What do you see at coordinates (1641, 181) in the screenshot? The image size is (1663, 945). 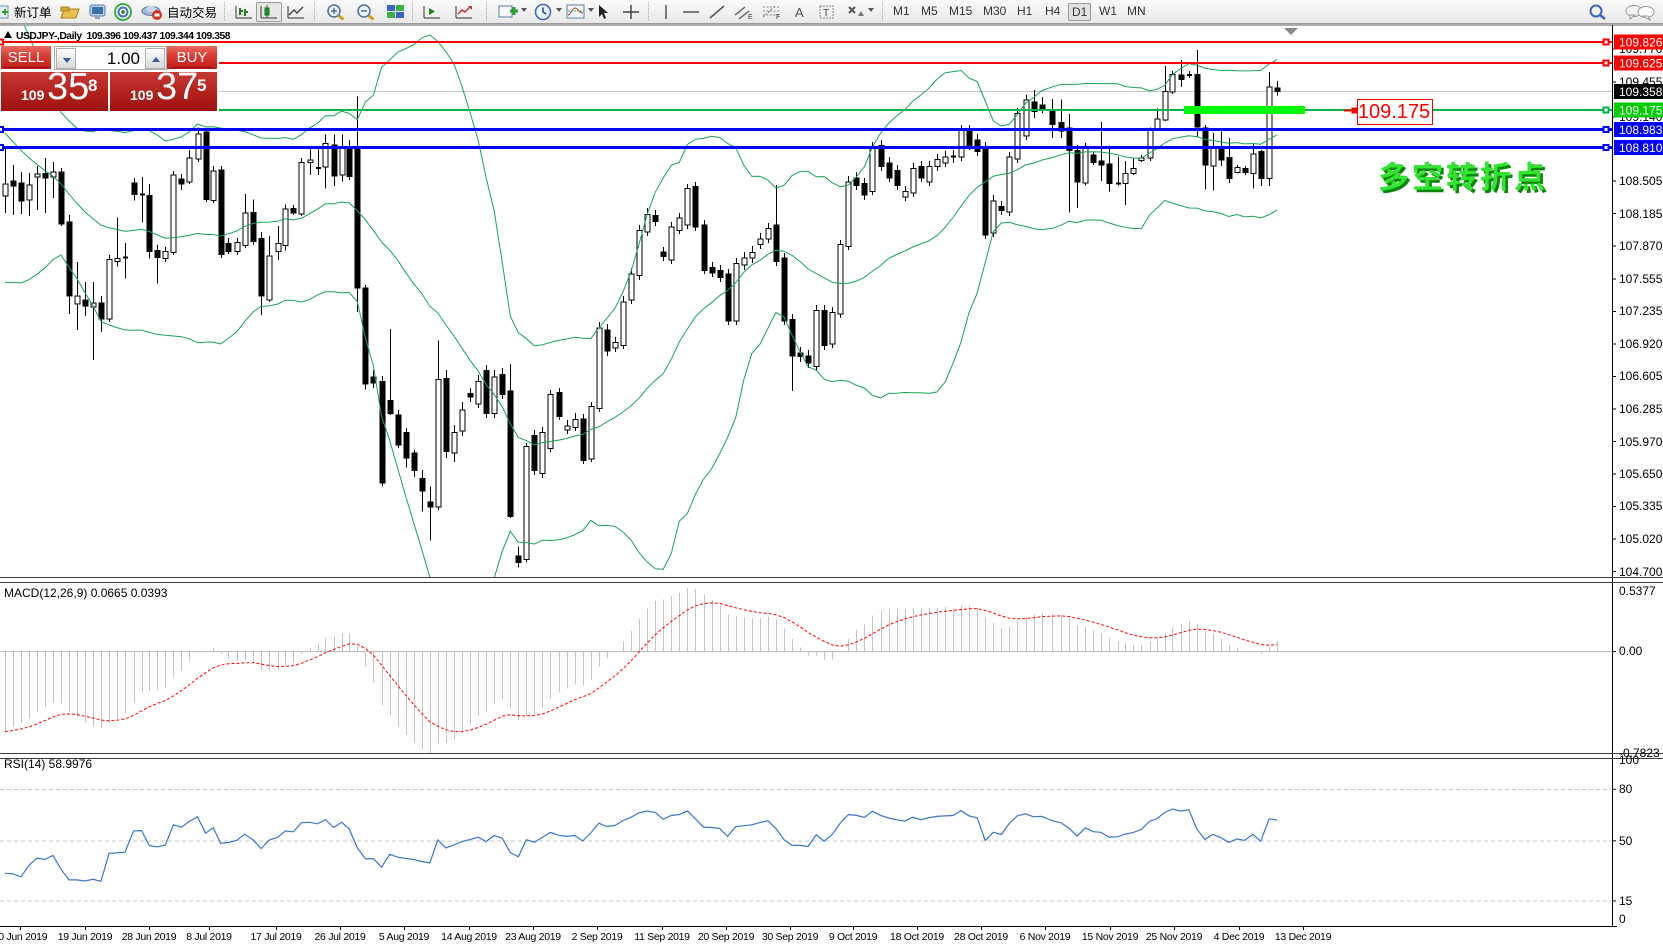 I see `svg-text: 108.505` at bounding box center [1641, 181].